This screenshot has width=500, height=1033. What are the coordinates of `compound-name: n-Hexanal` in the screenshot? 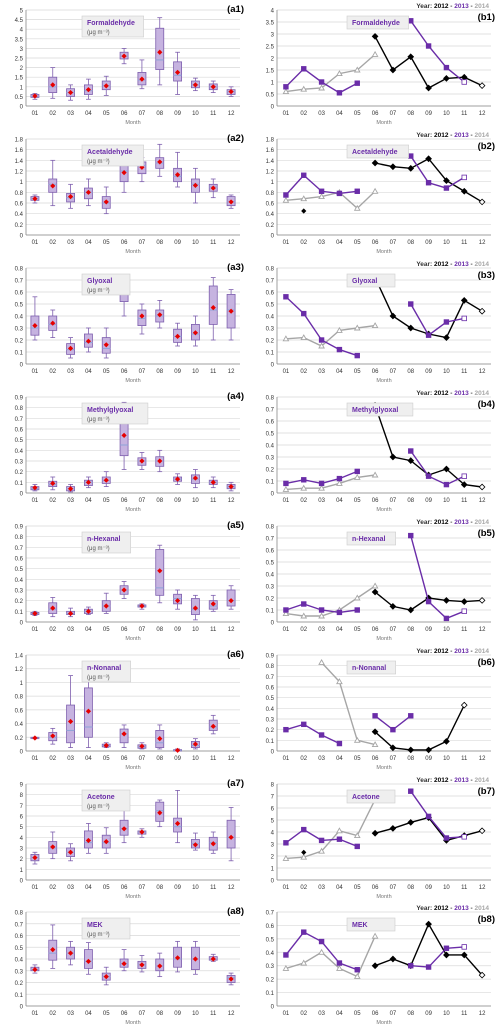 It's located at (104, 539).